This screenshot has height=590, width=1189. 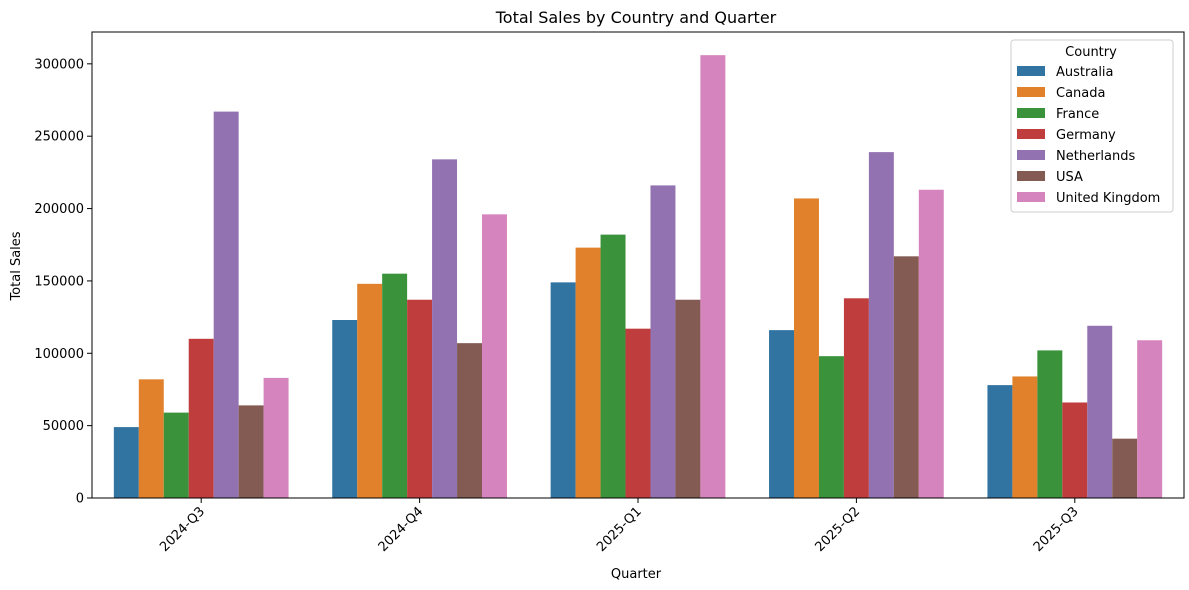 What do you see at coordinates (16, 266) in the screenshot?
I see `y-axis-label: Total Sales` at bounding box center [16, 266].